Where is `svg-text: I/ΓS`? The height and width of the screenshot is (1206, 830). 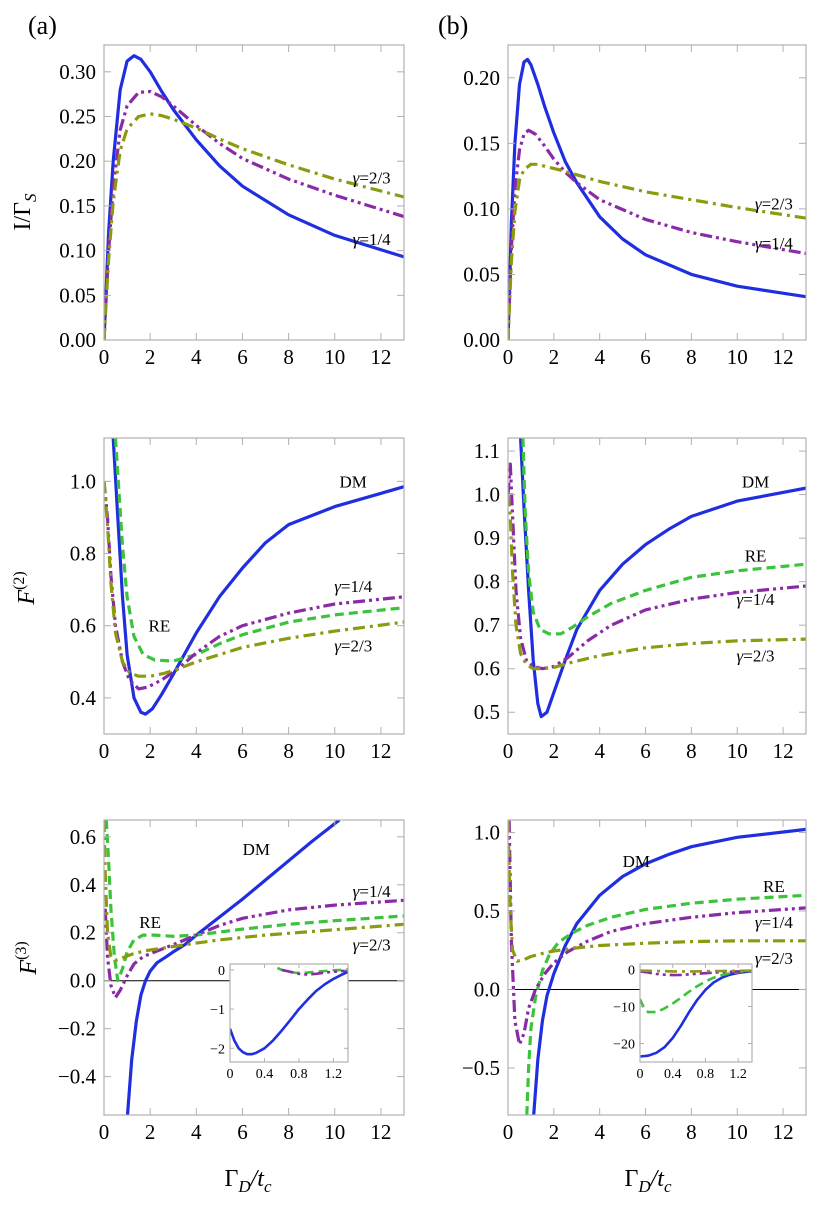 svg-text: I/ΓS is located at coordinates (25, 212).